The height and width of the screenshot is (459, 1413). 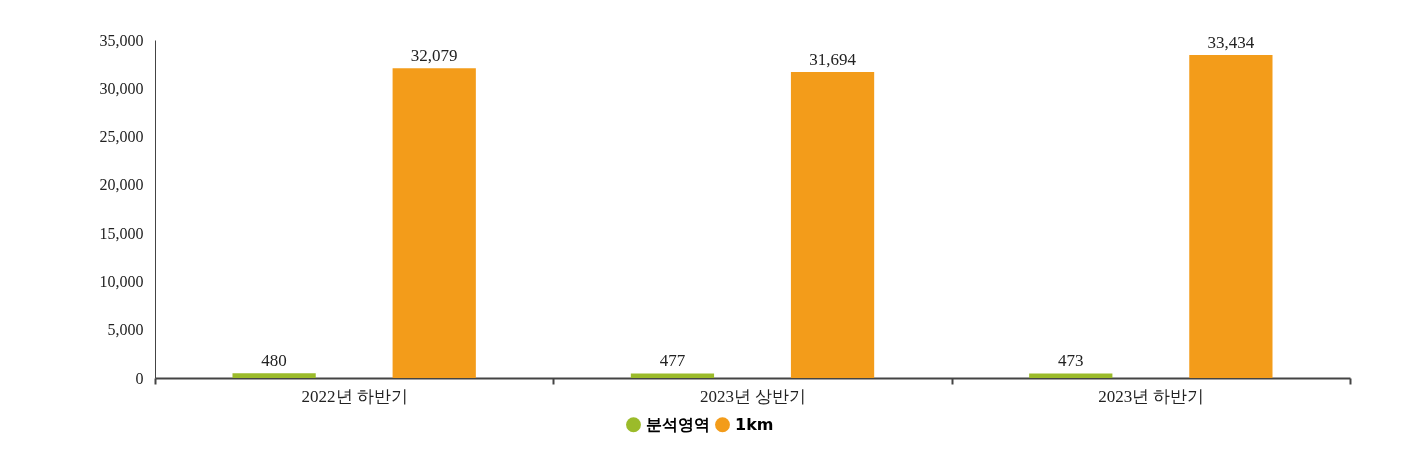 What do you see at coordinates (121, 281) in the screenshot?
I see `y-tick-label: 10,000` at bounding box center [121, 281].